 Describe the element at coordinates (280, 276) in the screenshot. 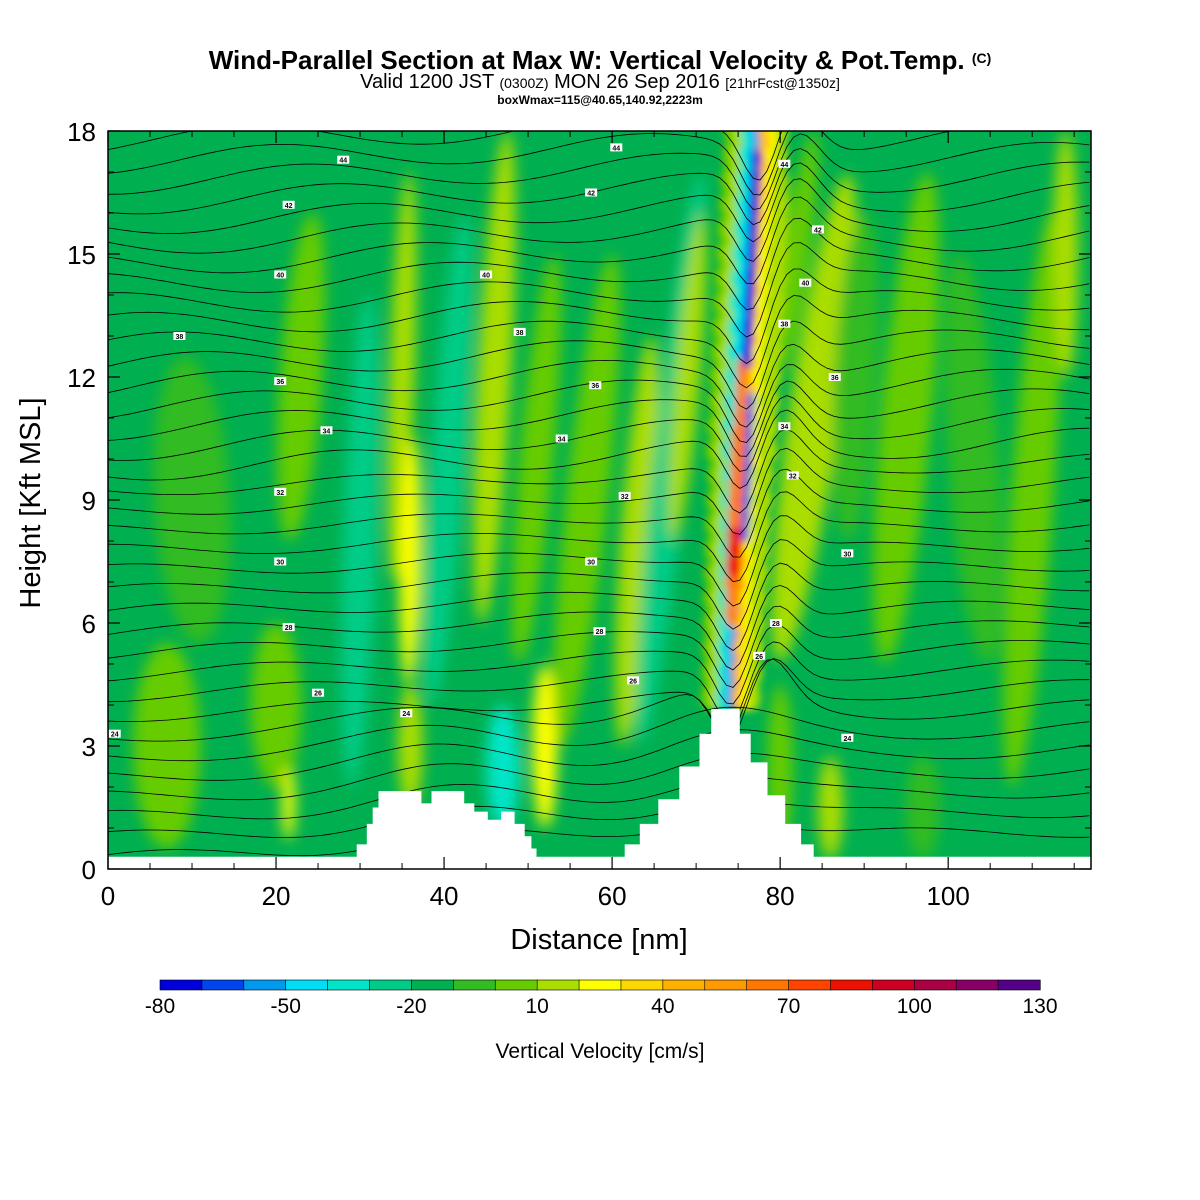

I see `contour-label: 40` at that location.